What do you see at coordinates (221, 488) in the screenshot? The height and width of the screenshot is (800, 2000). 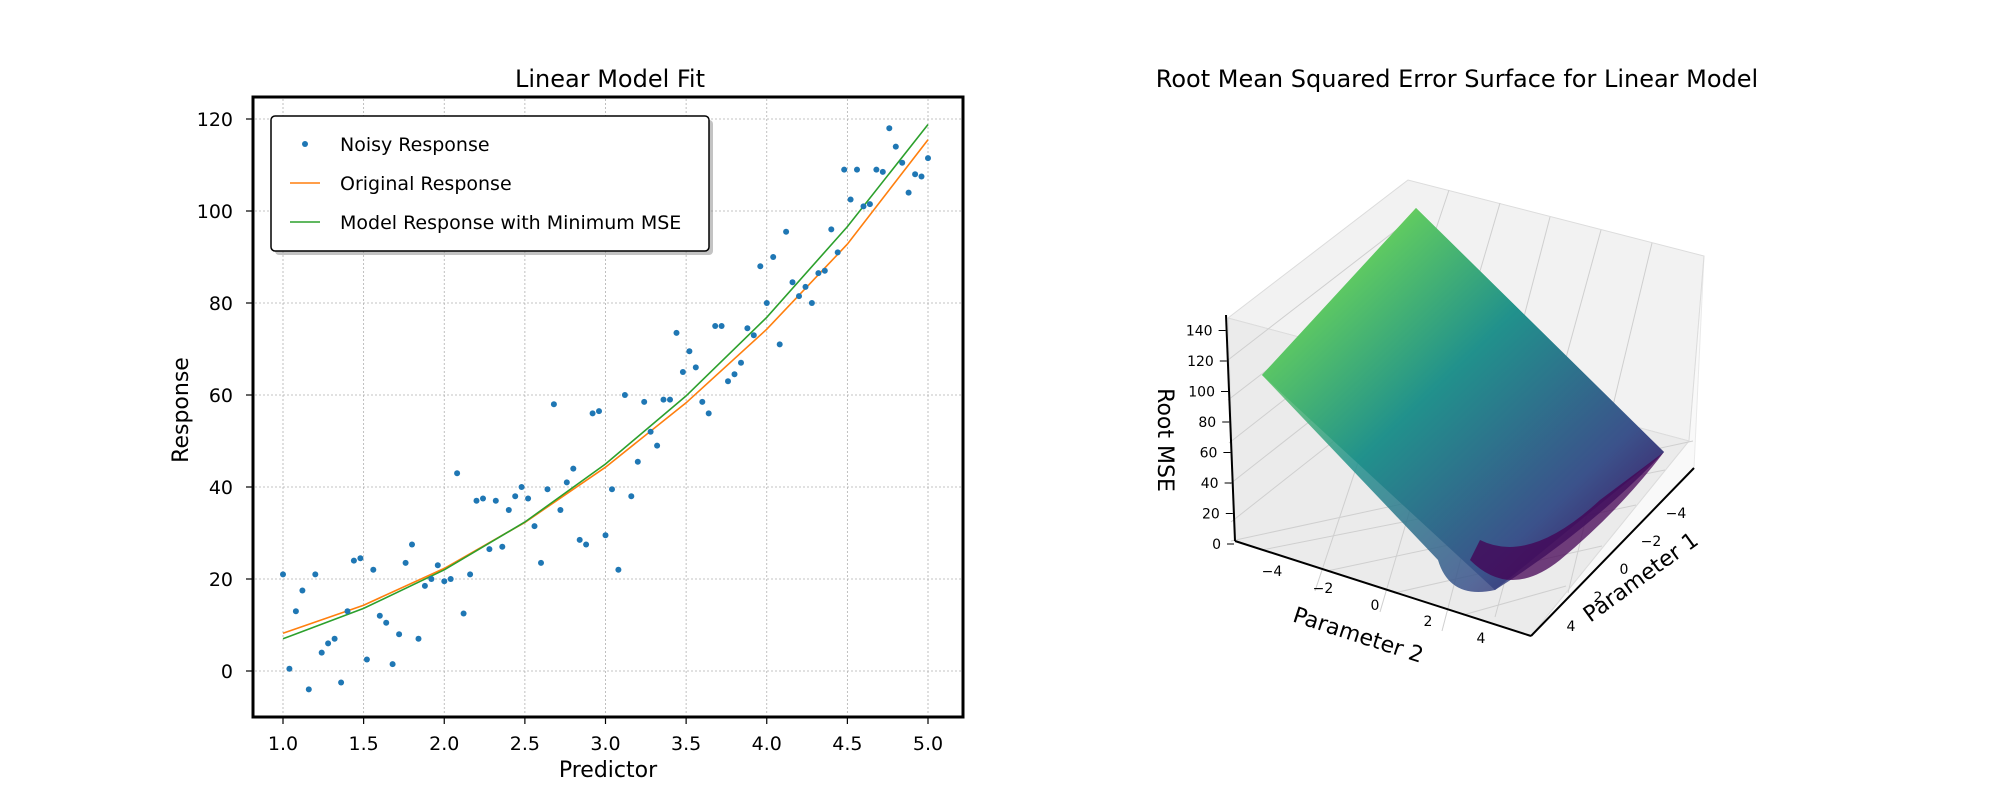 I see `y-tick-label: 40` at bounding box center [221, 488].